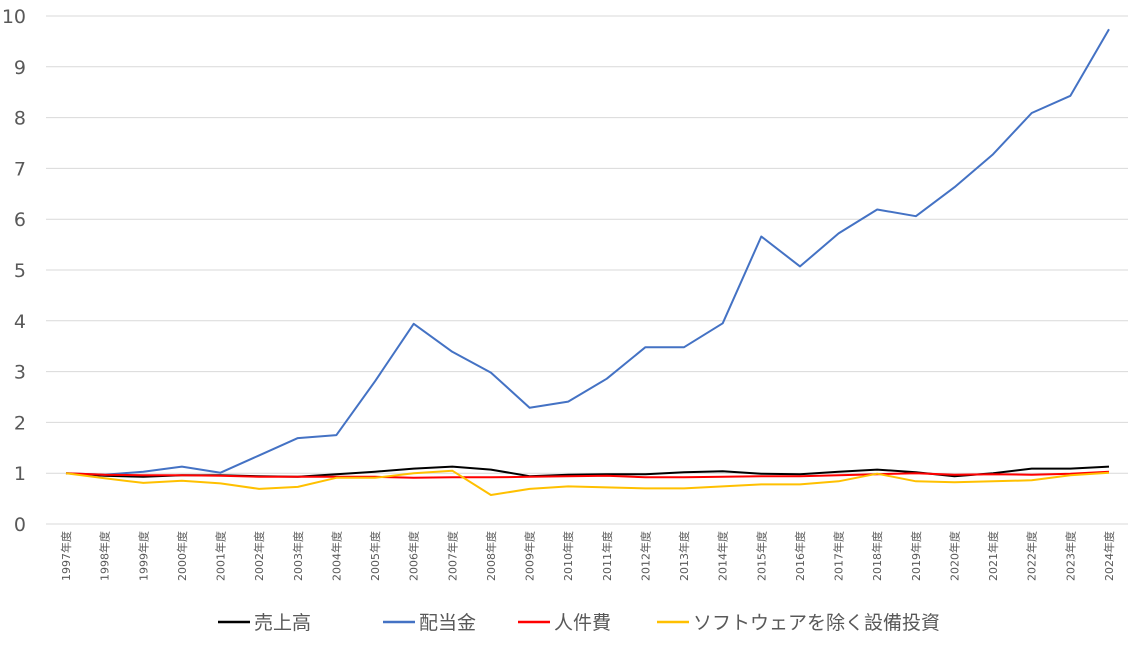 The width and height of the screenshot is (1140, 646). What do you see at coordinates (1109, 556) in the screenshot?
I see `x-tick-label: 2024年度` at bounding box center [1109, 556].